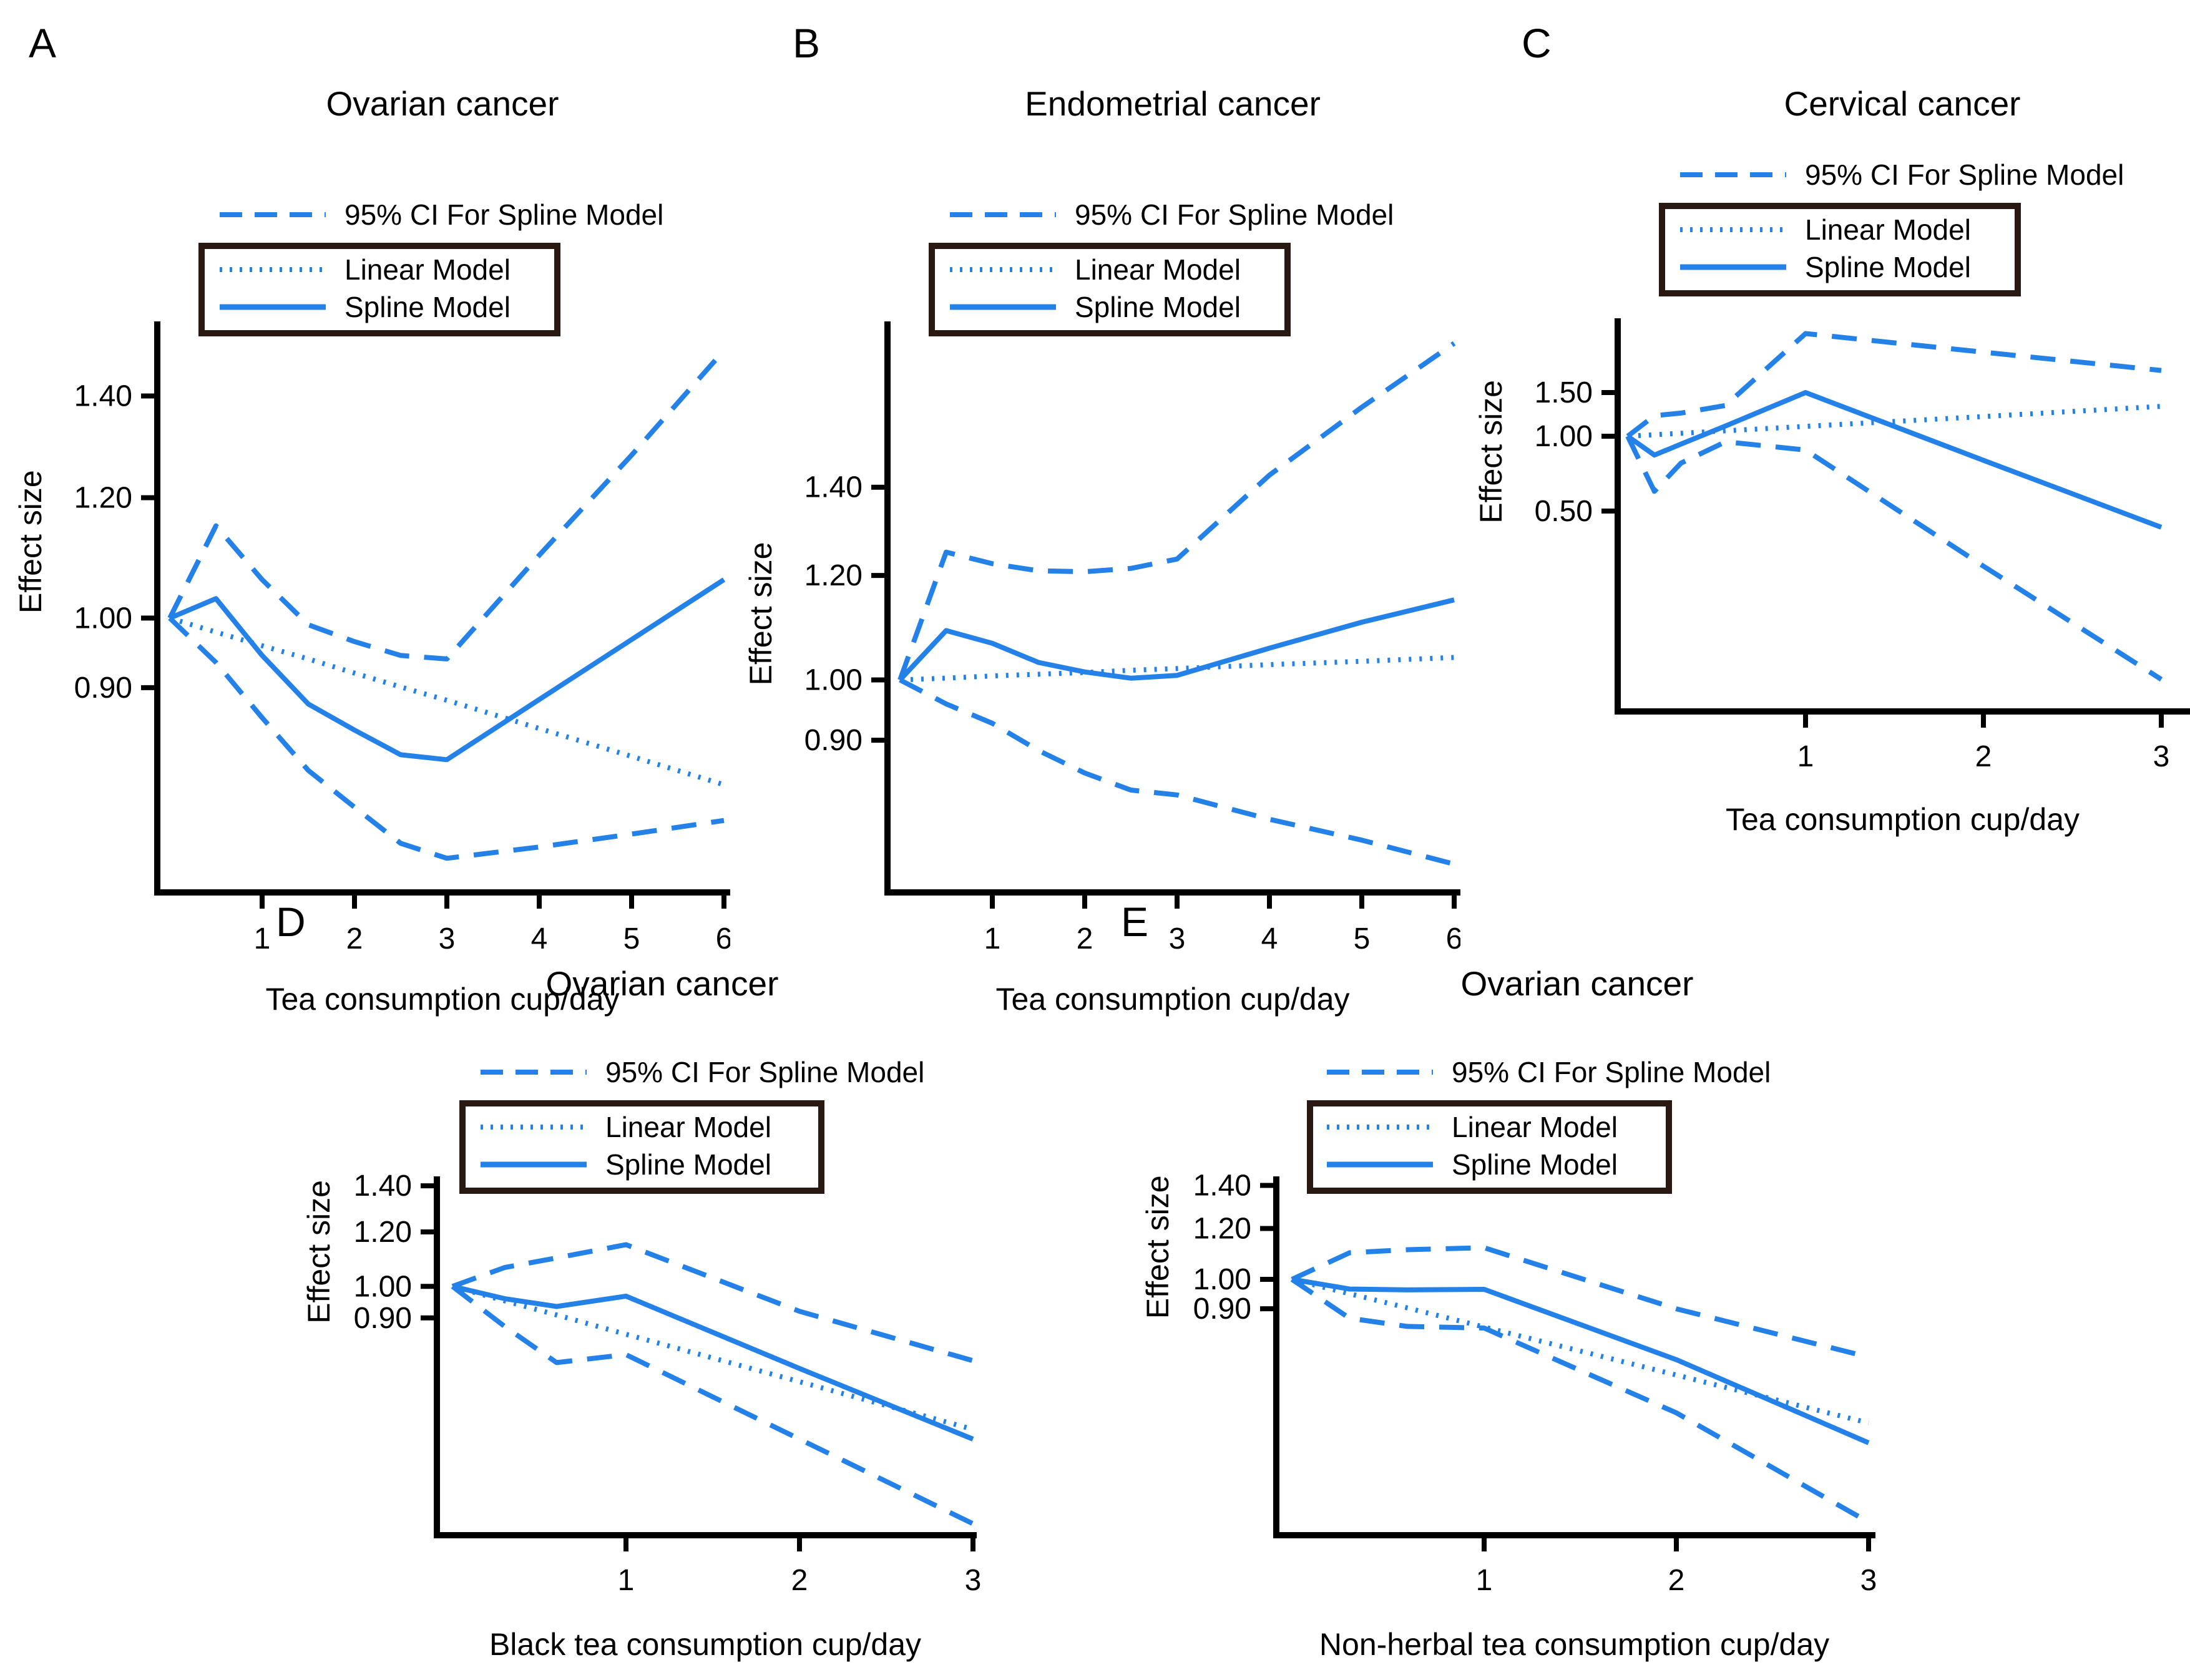 This screenshot has height=1680, width=2190. I want to click on panel-letter: E, so click(1134, 922).